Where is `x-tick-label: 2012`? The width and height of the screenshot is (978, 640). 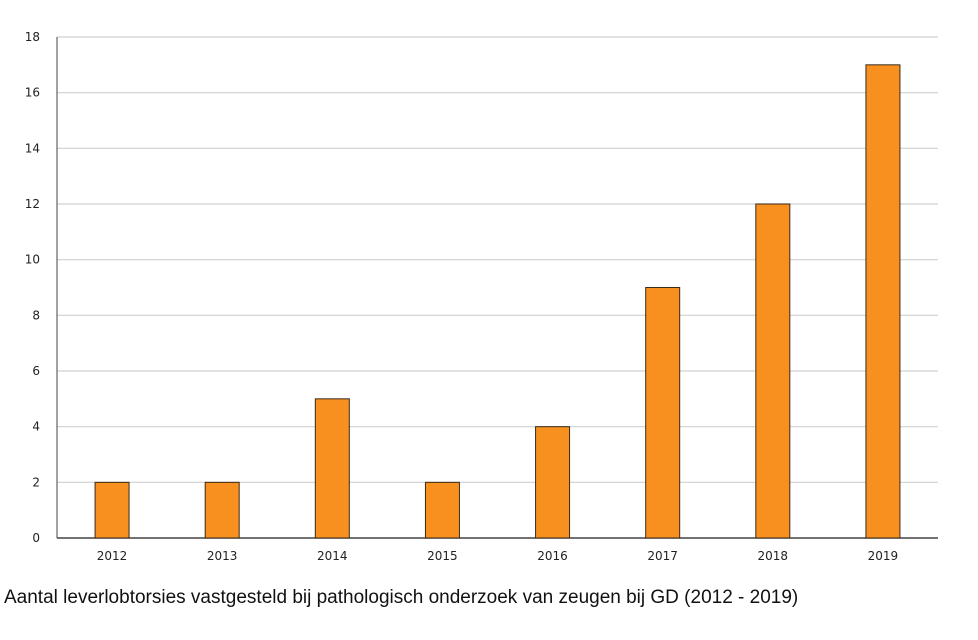 x-tick-label: 2012 is located at coordinates (112, 556).